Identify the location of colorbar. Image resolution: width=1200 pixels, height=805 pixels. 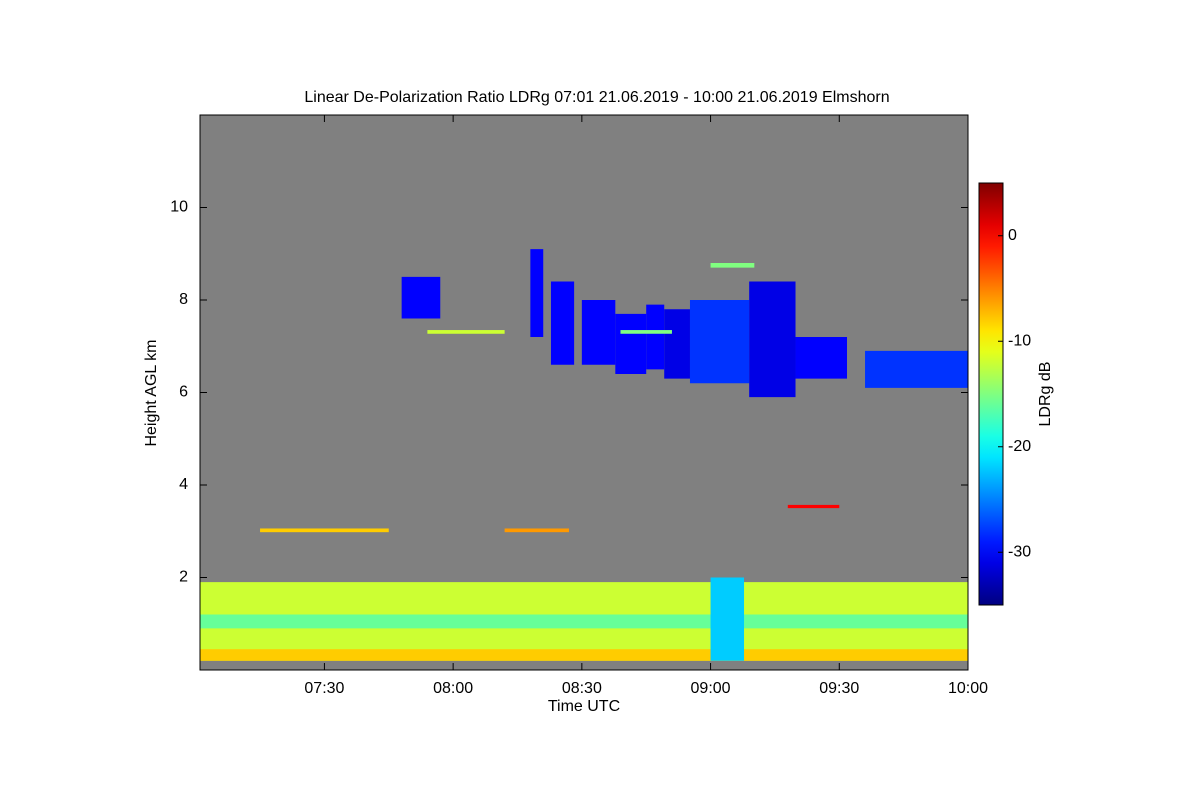
(991, 394).